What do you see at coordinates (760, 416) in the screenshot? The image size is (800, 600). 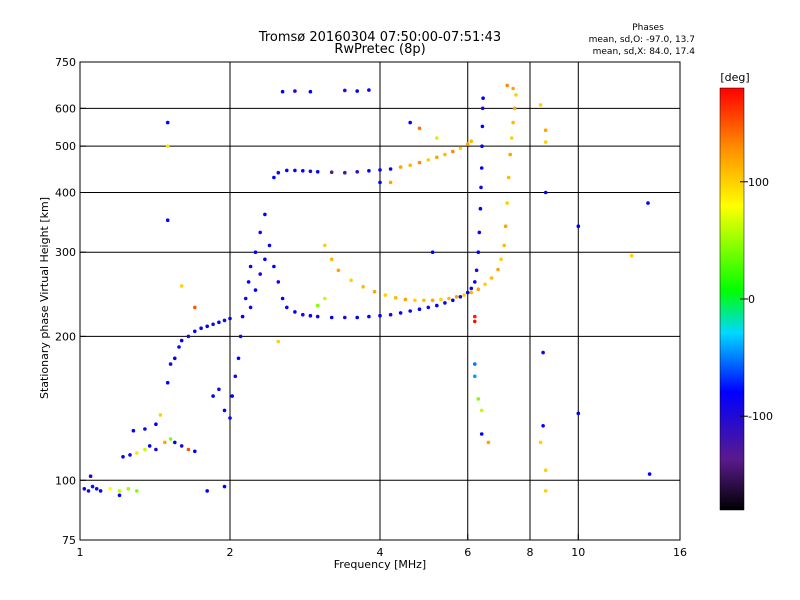 I see `colorbar-tick-label: -100` at bounding box center [760, 416].